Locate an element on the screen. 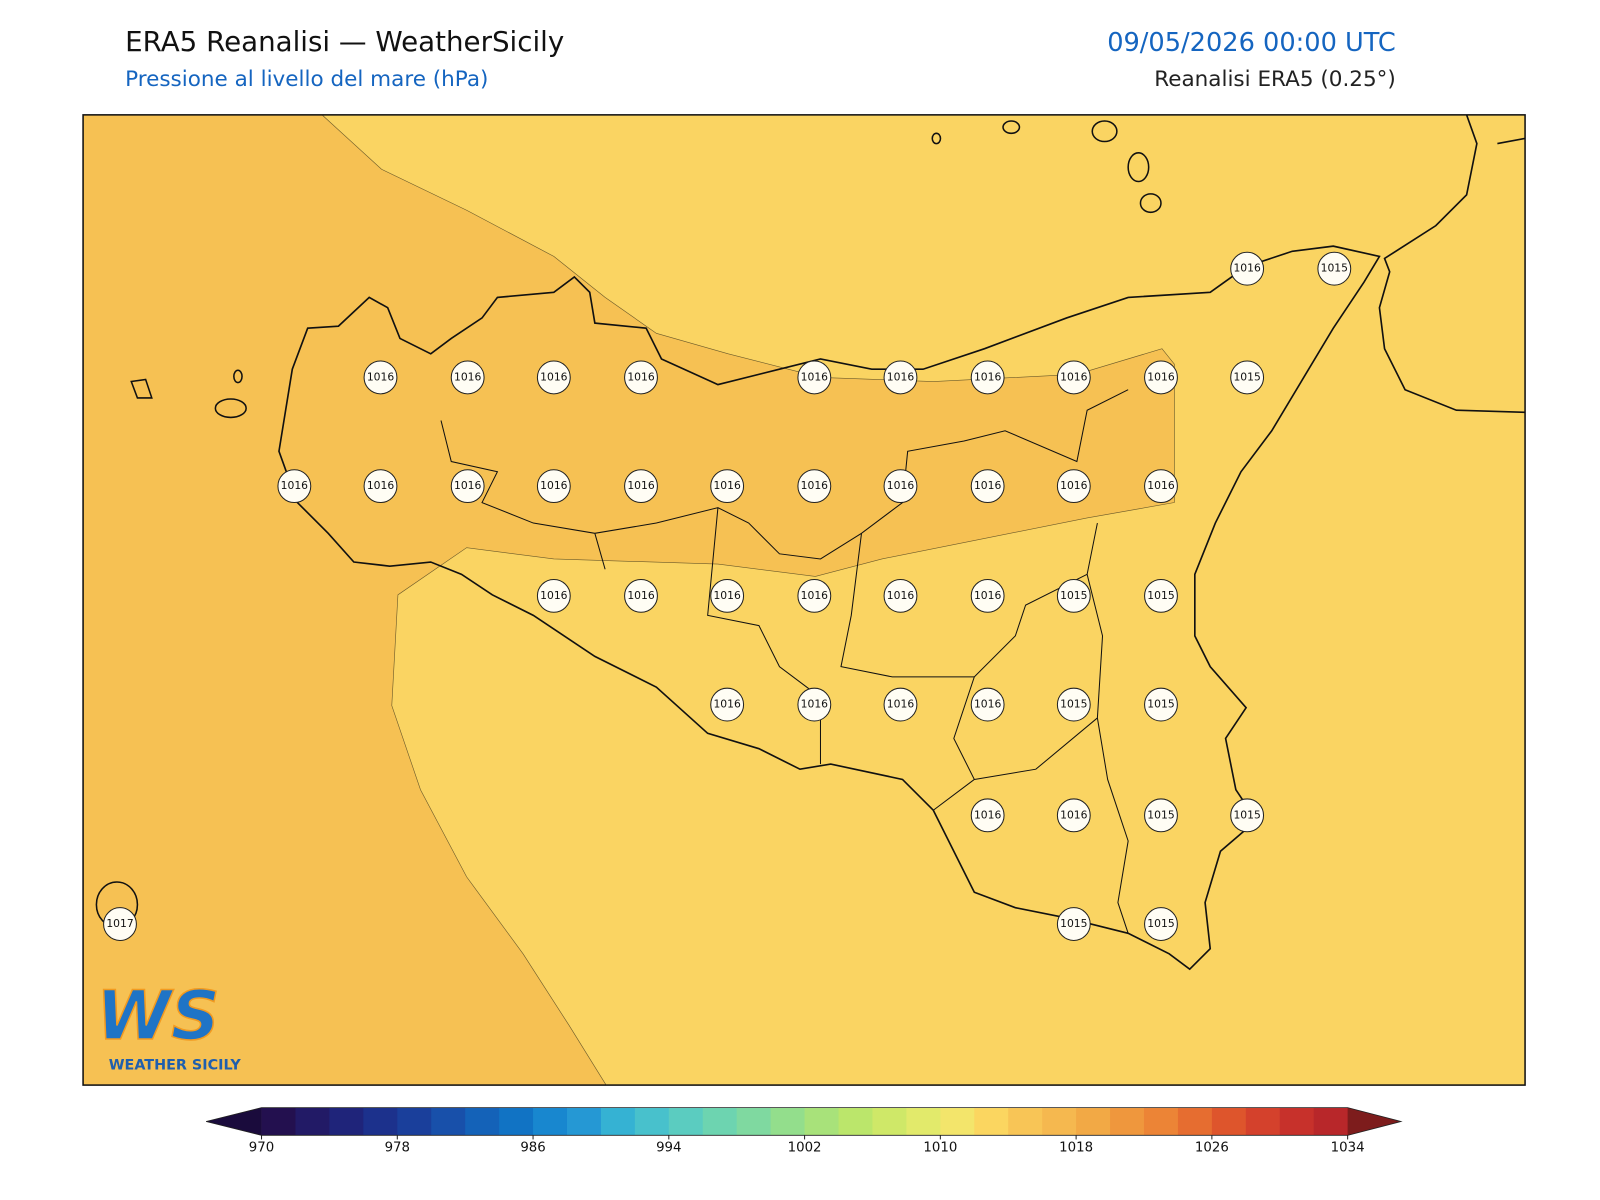  colorbar-under is located at coordinates (234, 1121).